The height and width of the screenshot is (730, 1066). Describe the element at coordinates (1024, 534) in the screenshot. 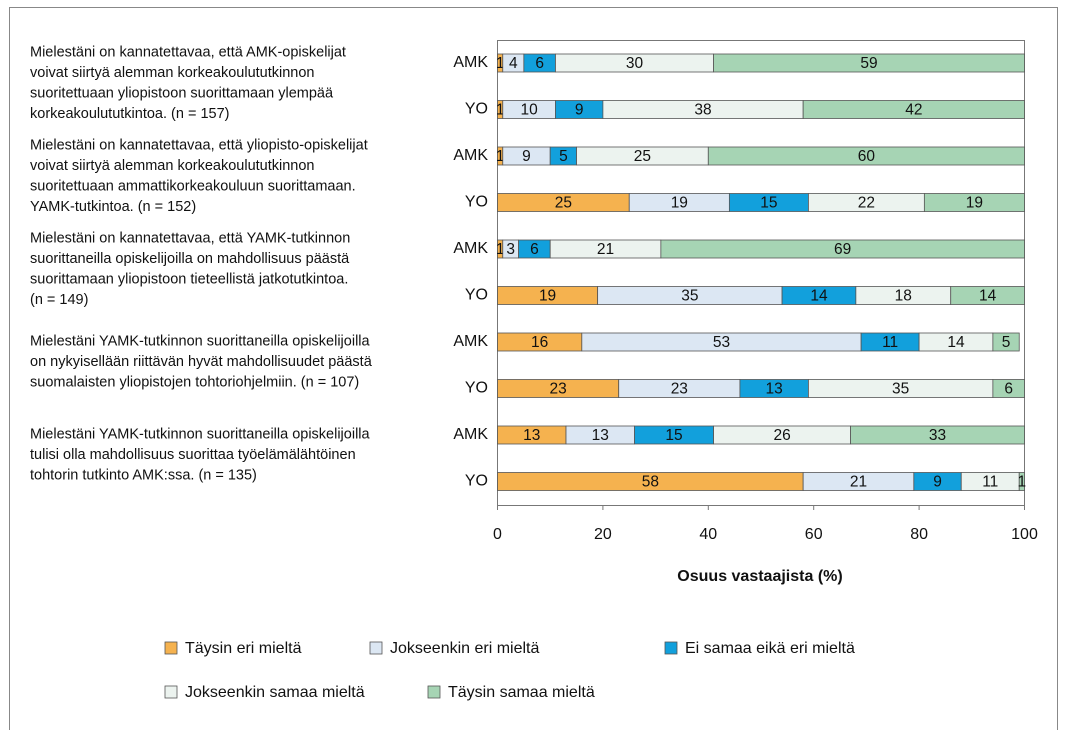

I see `x-tick-label: 100` at that location.